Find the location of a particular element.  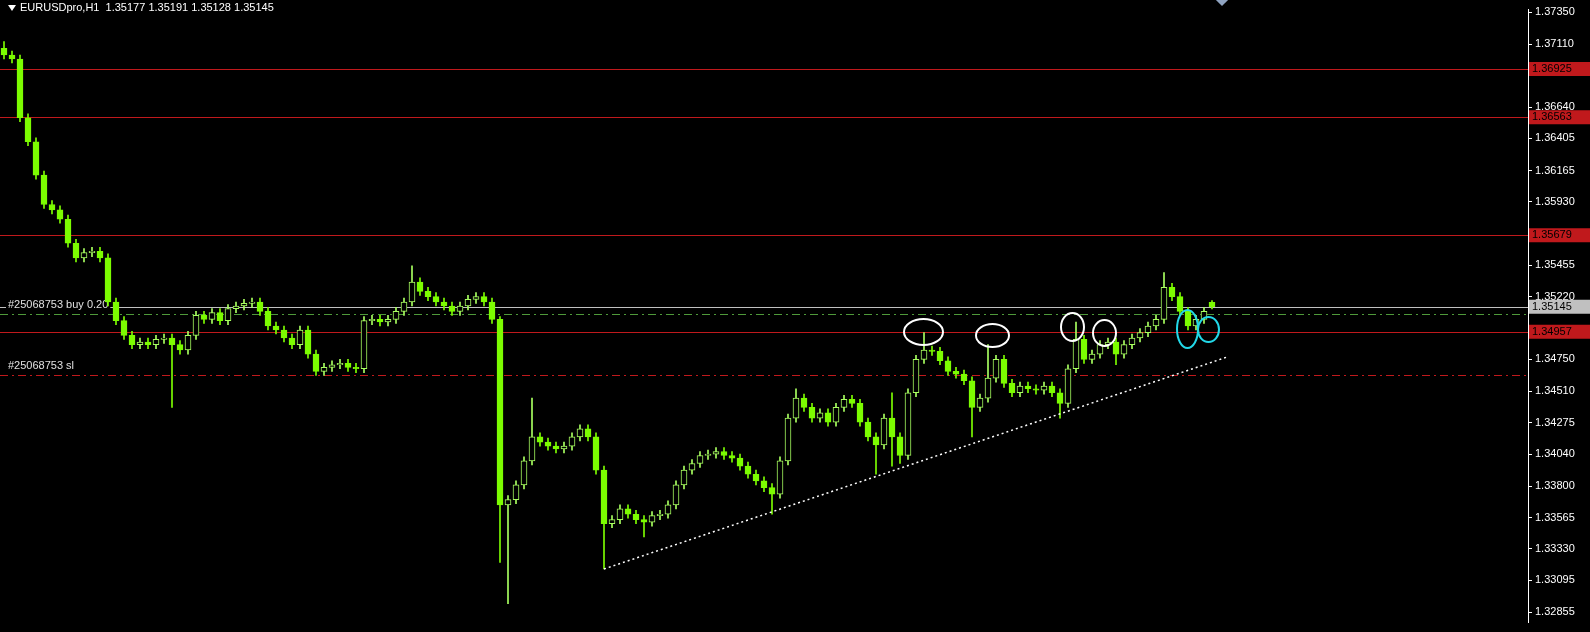

y-tick-label: 1.34040 is located at coordinates (1555, 453).